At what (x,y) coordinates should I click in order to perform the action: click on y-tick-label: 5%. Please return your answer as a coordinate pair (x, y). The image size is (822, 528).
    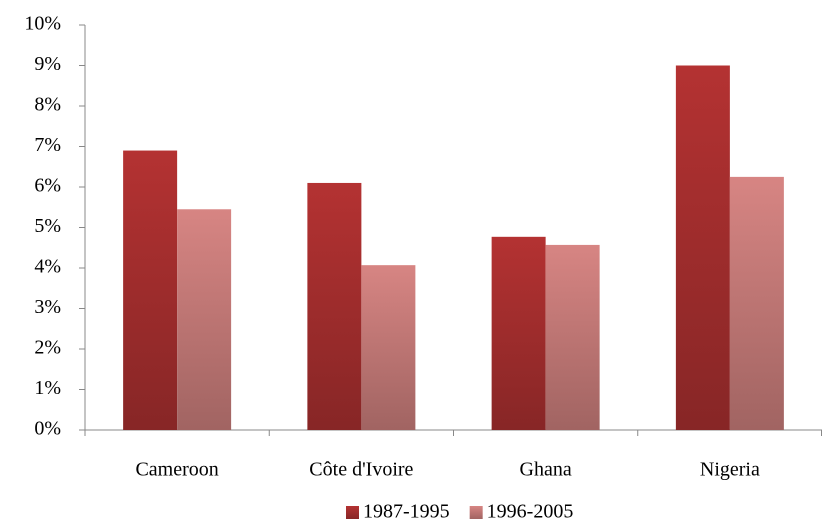
    Looking at the image, I should click on (47, 226).